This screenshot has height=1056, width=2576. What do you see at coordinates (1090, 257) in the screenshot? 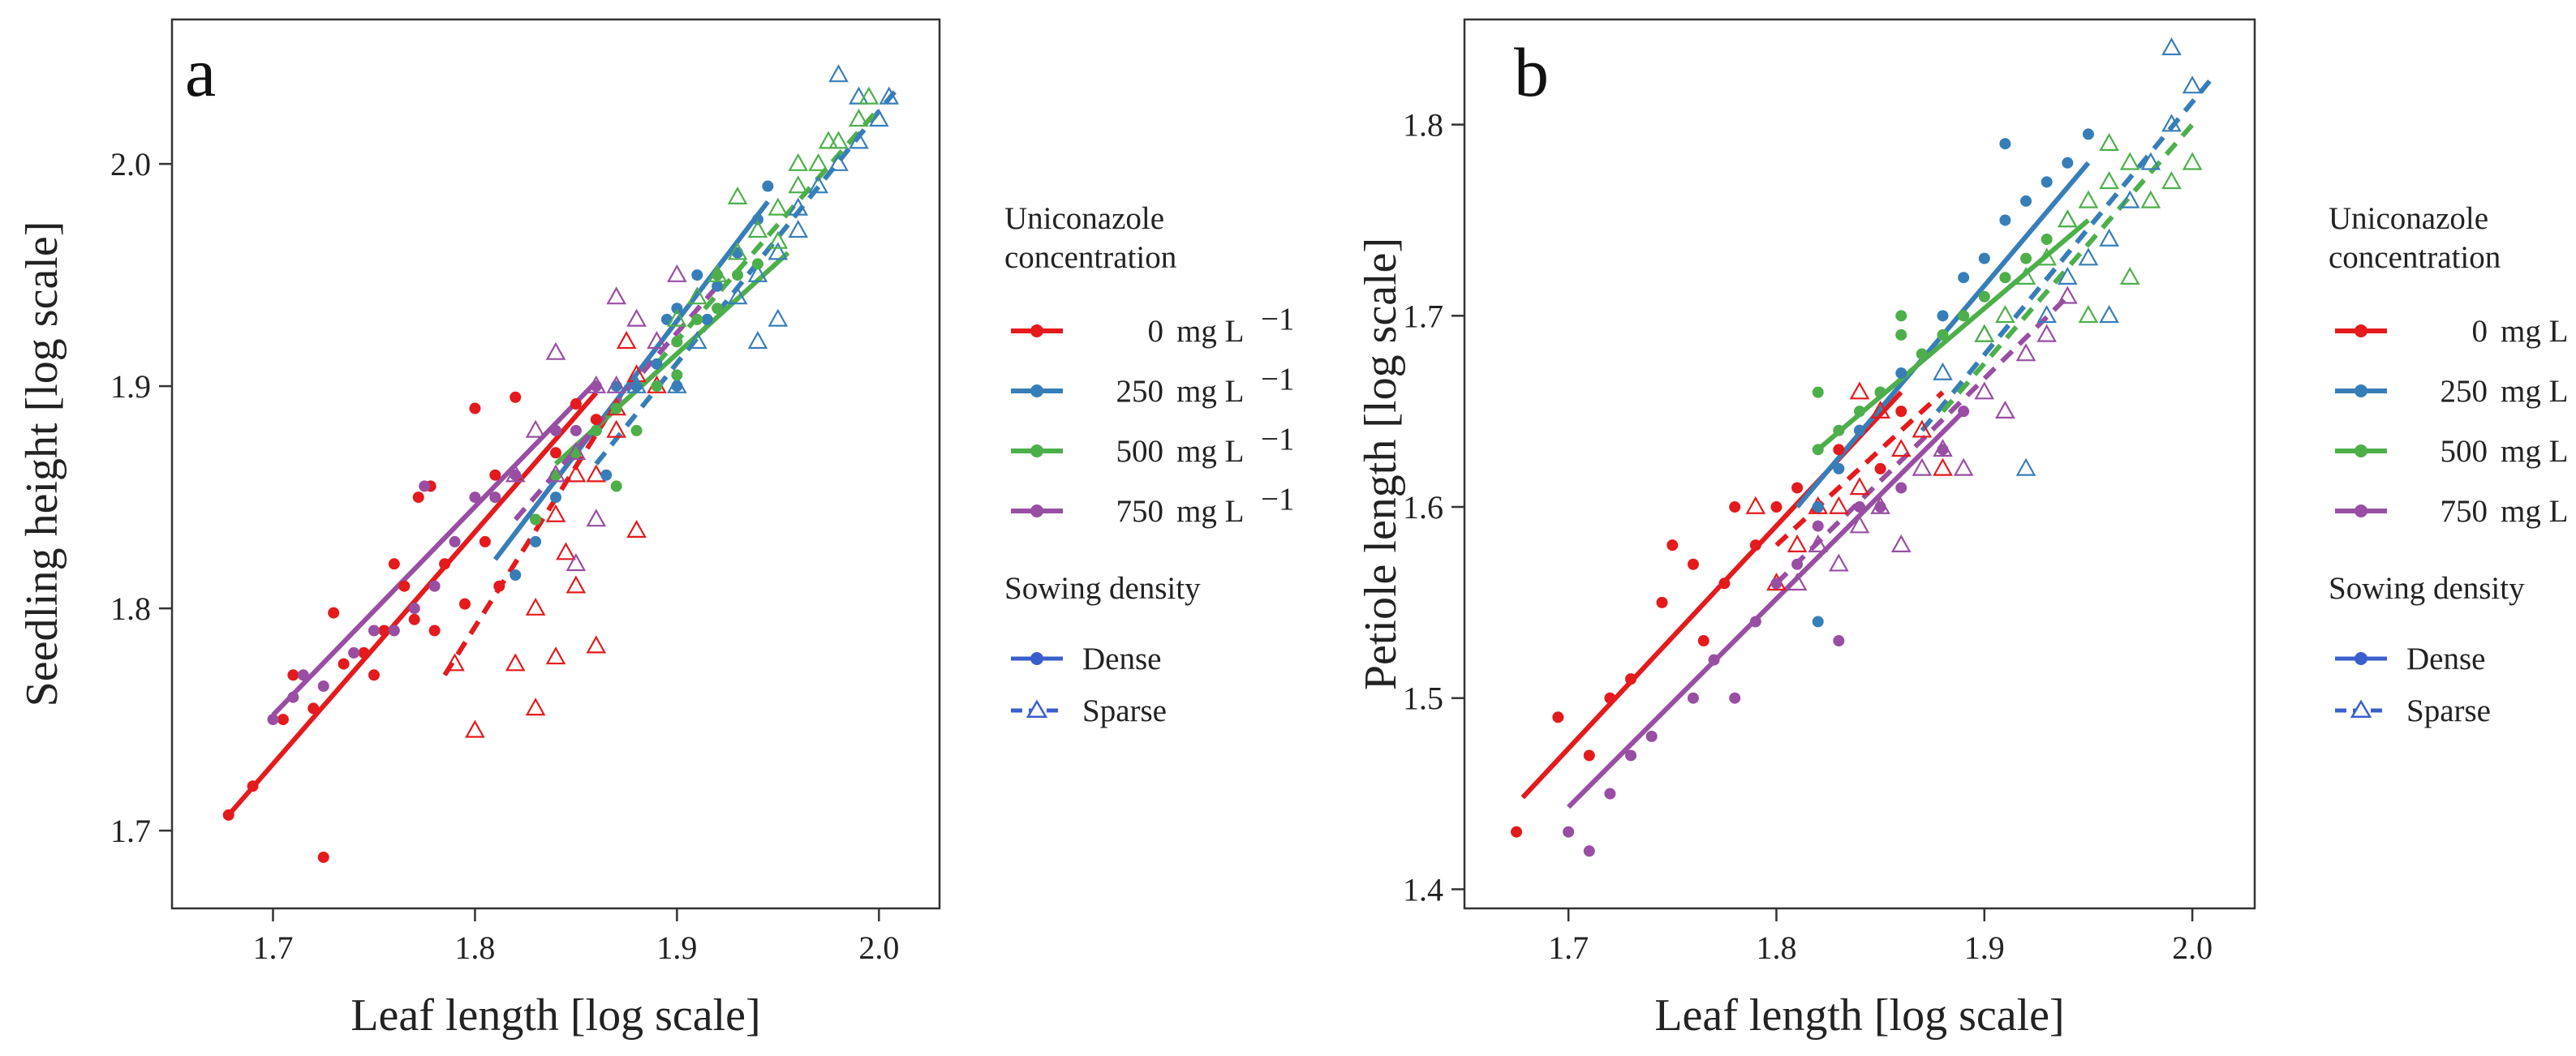
I see `legend-concentration-title-line2: concentration` at bounding box center [1090, 257].